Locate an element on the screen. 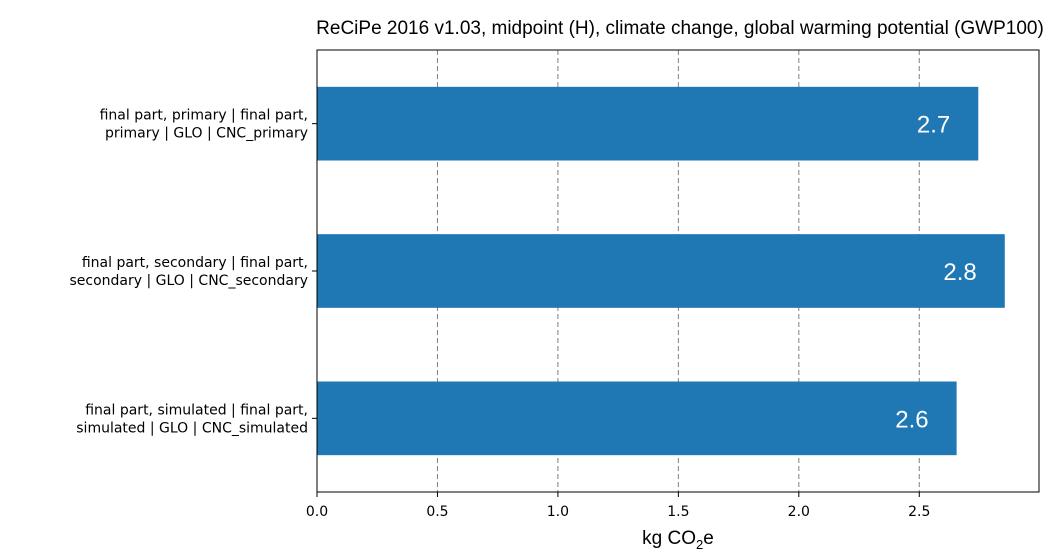 This screenshot has height=553, width=1048. x-tick-label: 1.0 is located at coordinates (558, 512).